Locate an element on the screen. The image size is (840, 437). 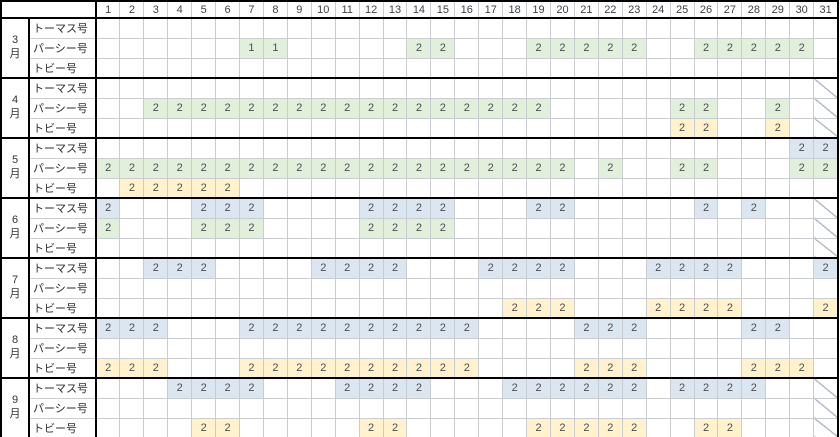
table-row: パーシー号 2 2 2 2 2 2 2 2 2 2 2 2 2 2 2 2 2 2 2 2 is located at coordinates (420, 108).